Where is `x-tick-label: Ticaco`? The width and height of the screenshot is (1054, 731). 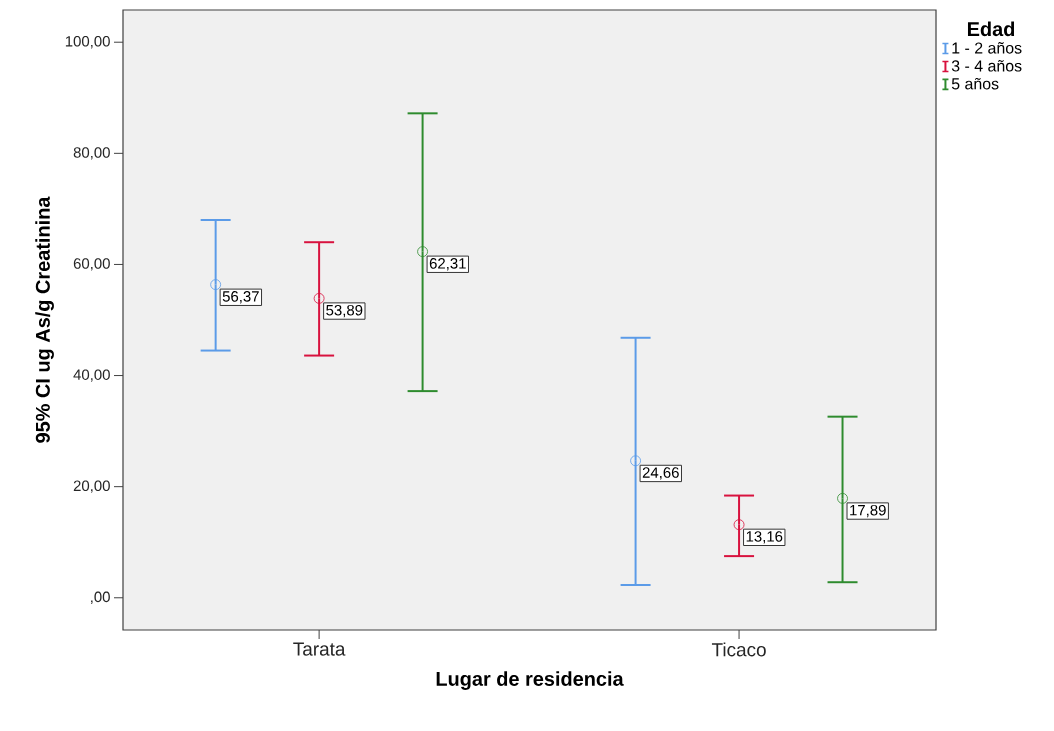 x-tick-label: Ticaco is located at coordinates (738, 649).